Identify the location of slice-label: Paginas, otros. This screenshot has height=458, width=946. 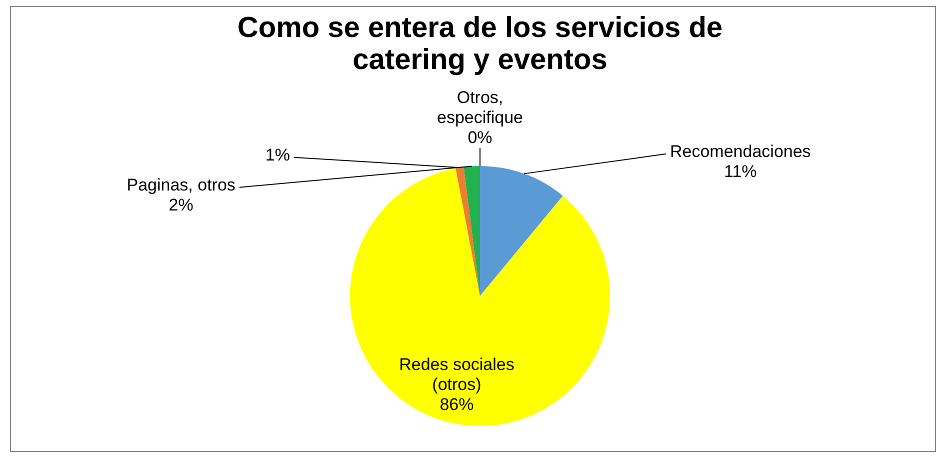
(181, 185).